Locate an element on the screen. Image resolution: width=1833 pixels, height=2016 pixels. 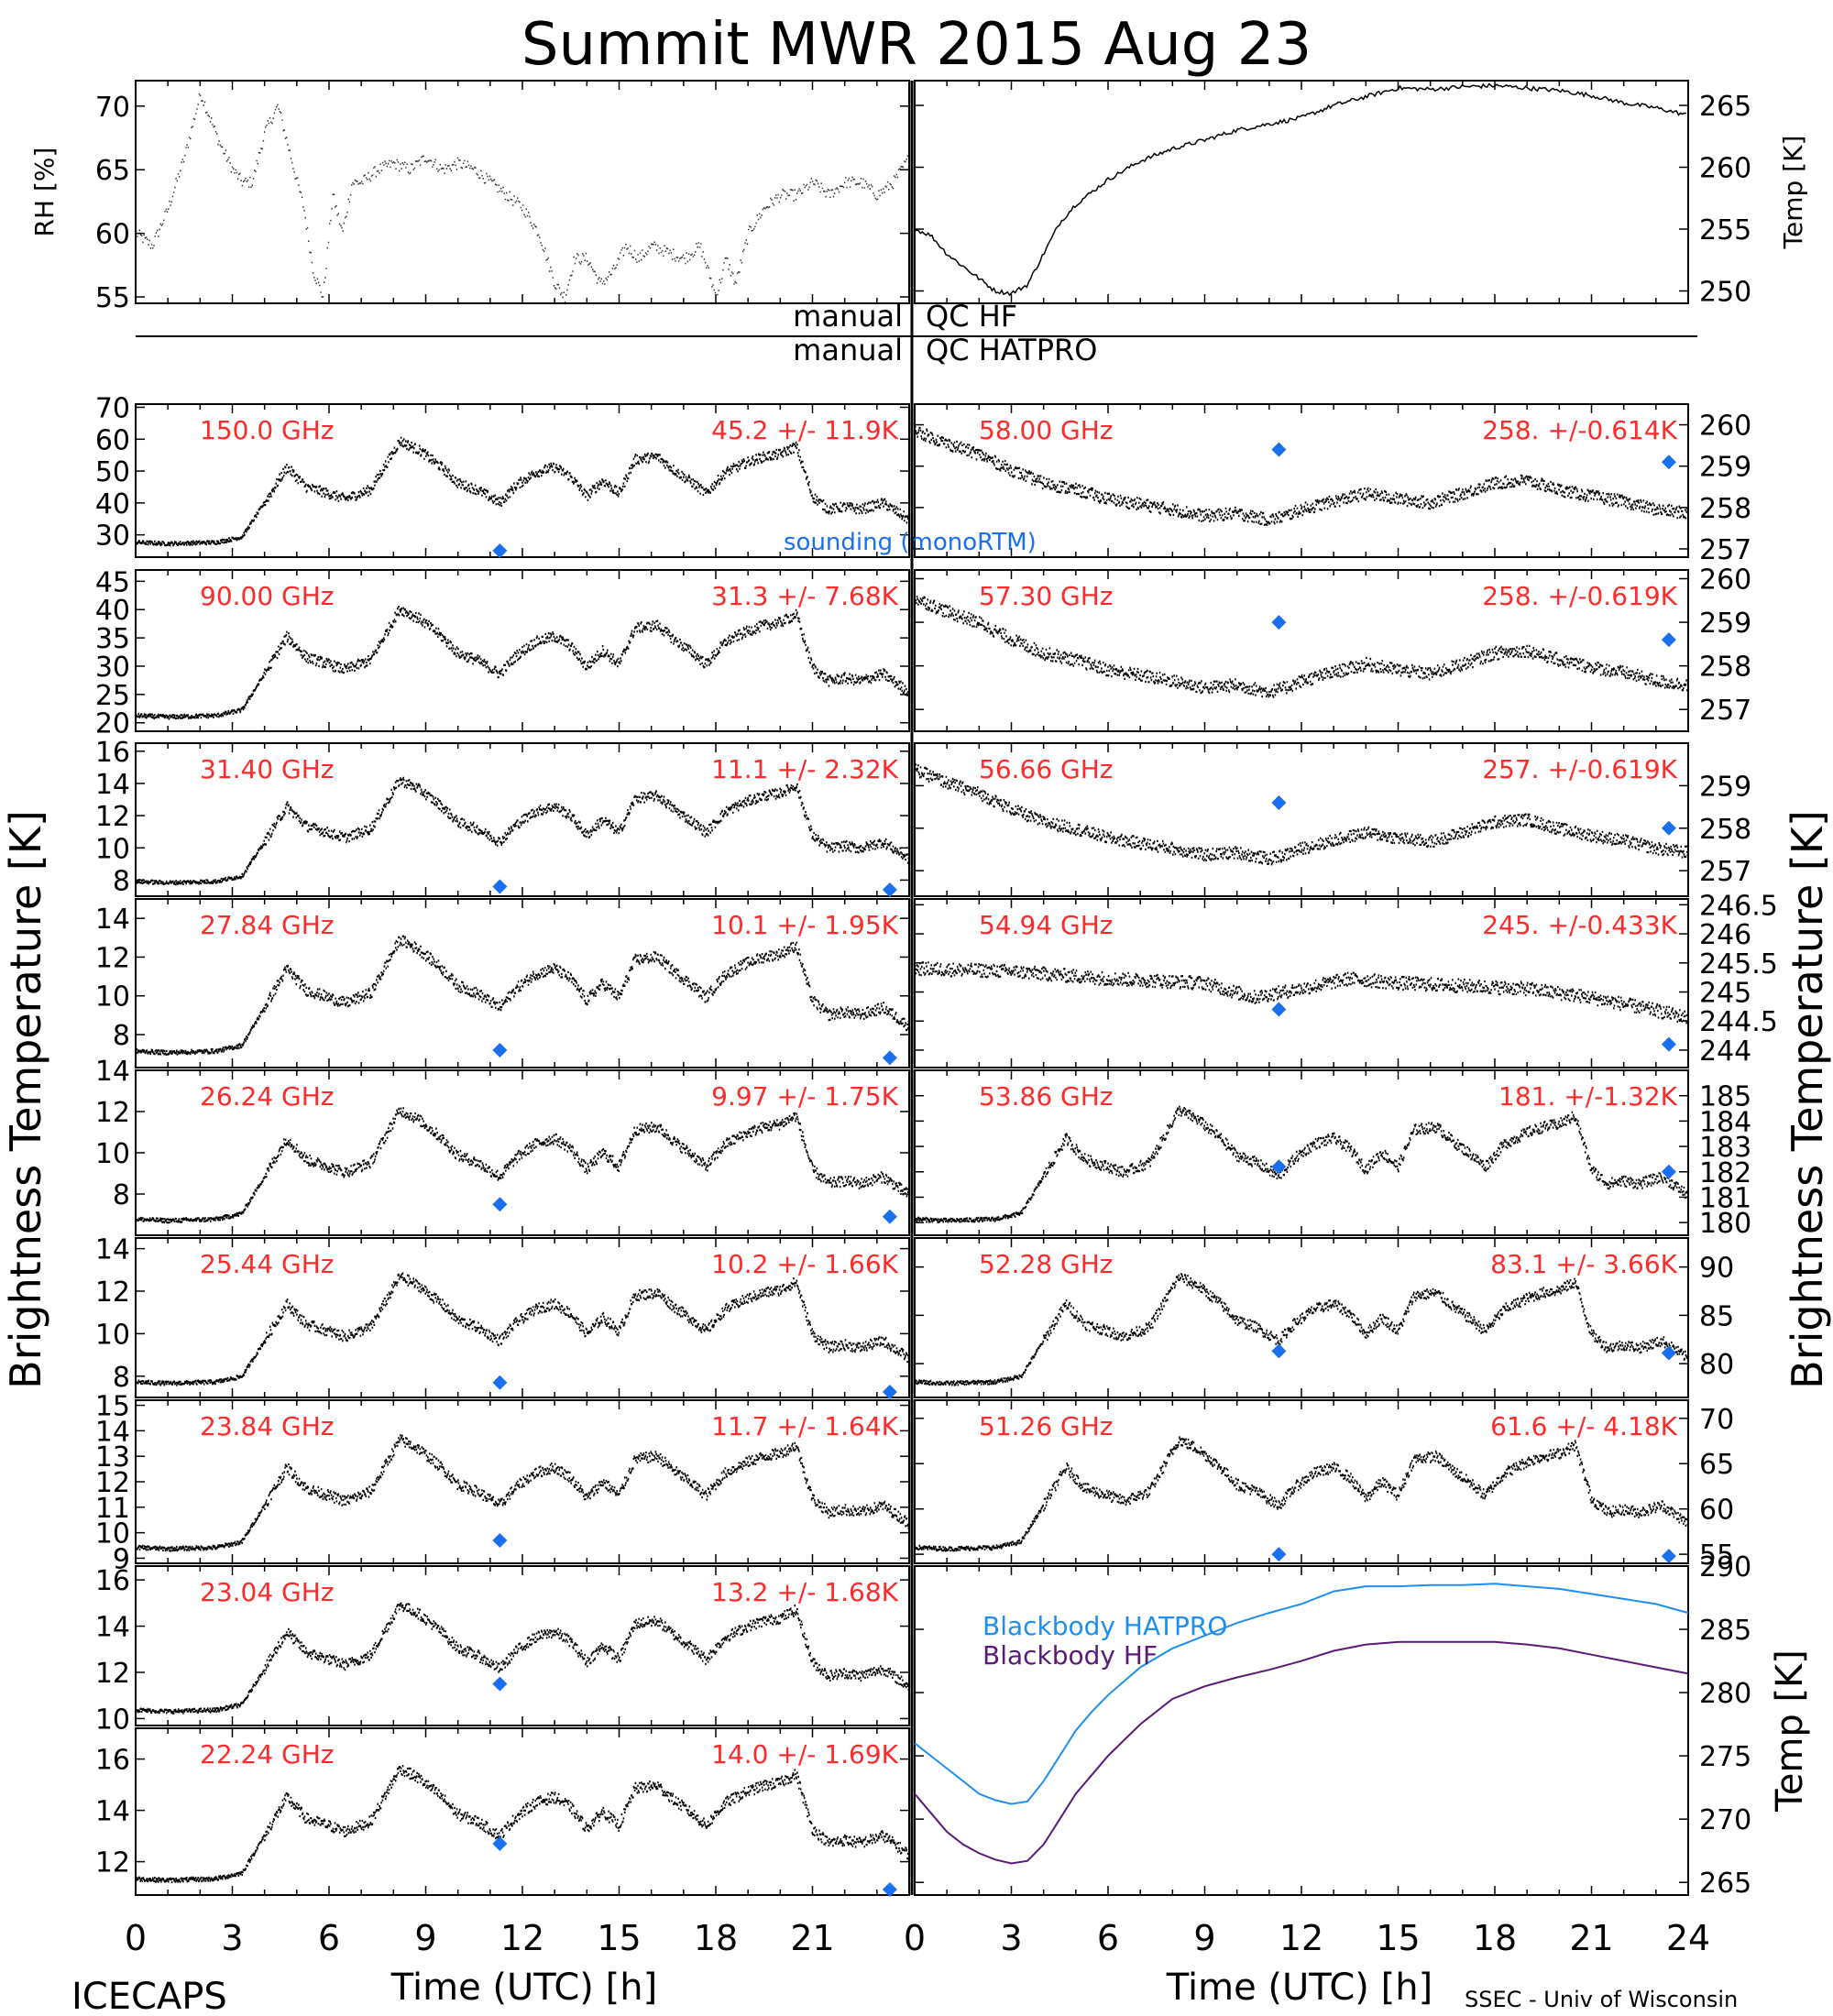
panel-bt-57.30-stats-label: 258. +/-0.619K is located at coordinates (1579, 596).